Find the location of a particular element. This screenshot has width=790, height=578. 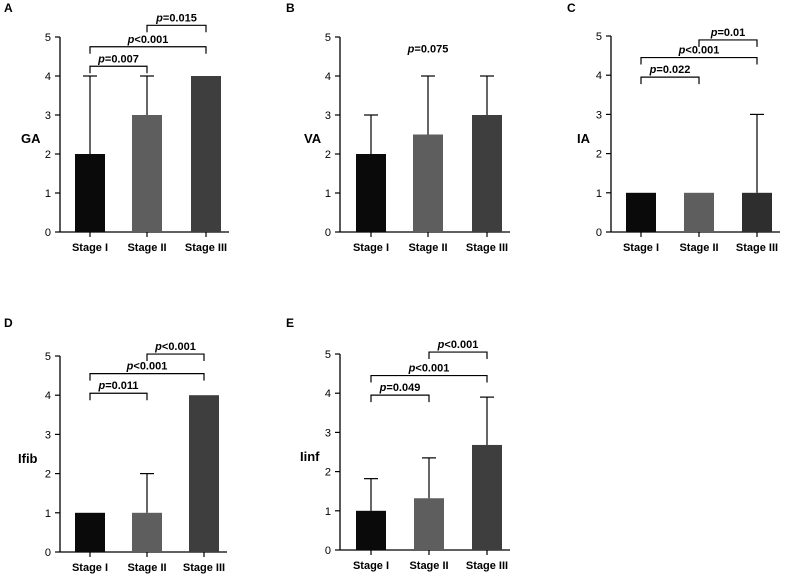

panel-label-d: D is located at coordinates (8, 323).